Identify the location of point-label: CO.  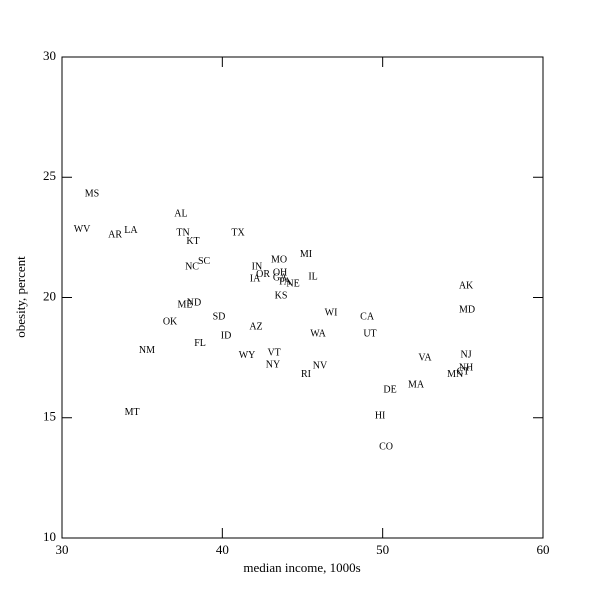
(386, 446).